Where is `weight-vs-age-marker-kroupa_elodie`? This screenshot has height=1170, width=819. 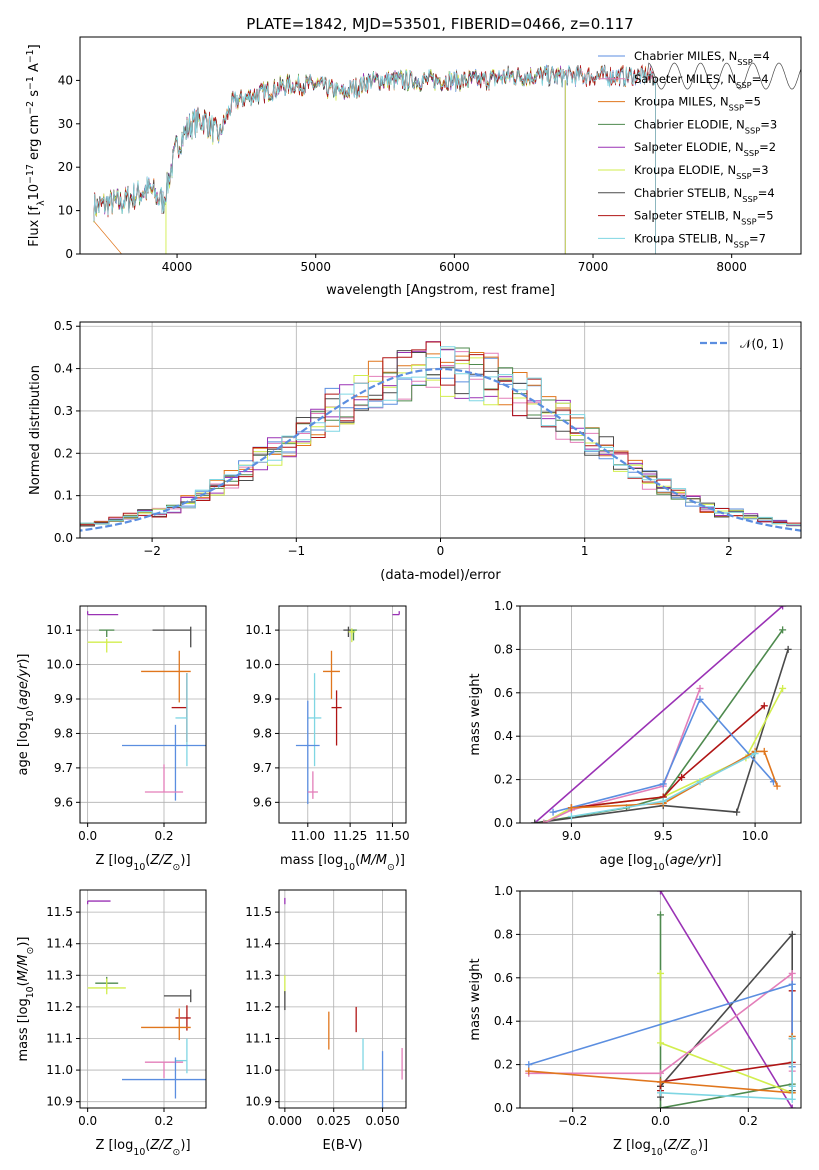 weight-vs-age-marker-kroupa_elodie is located at coordinates (783, 688).